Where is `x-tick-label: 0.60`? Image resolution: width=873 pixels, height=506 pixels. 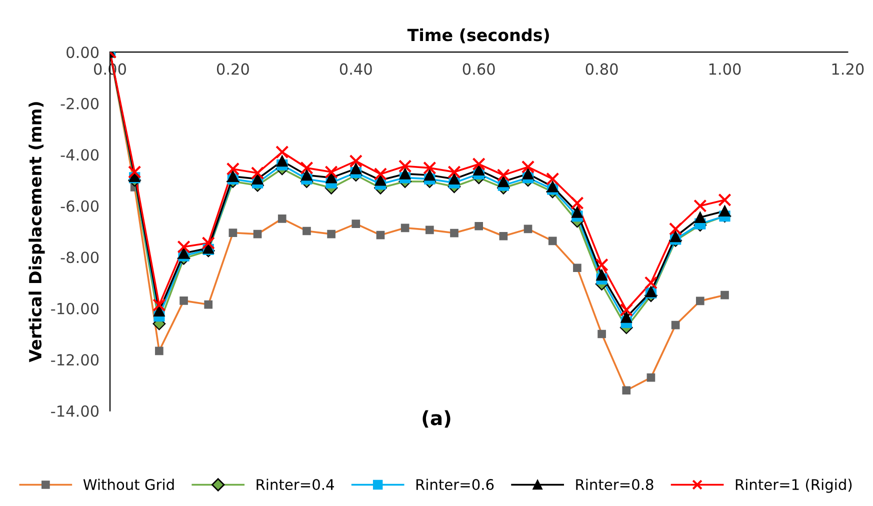
x-tick-label: 0.60 is located at coordinates (478, 69).